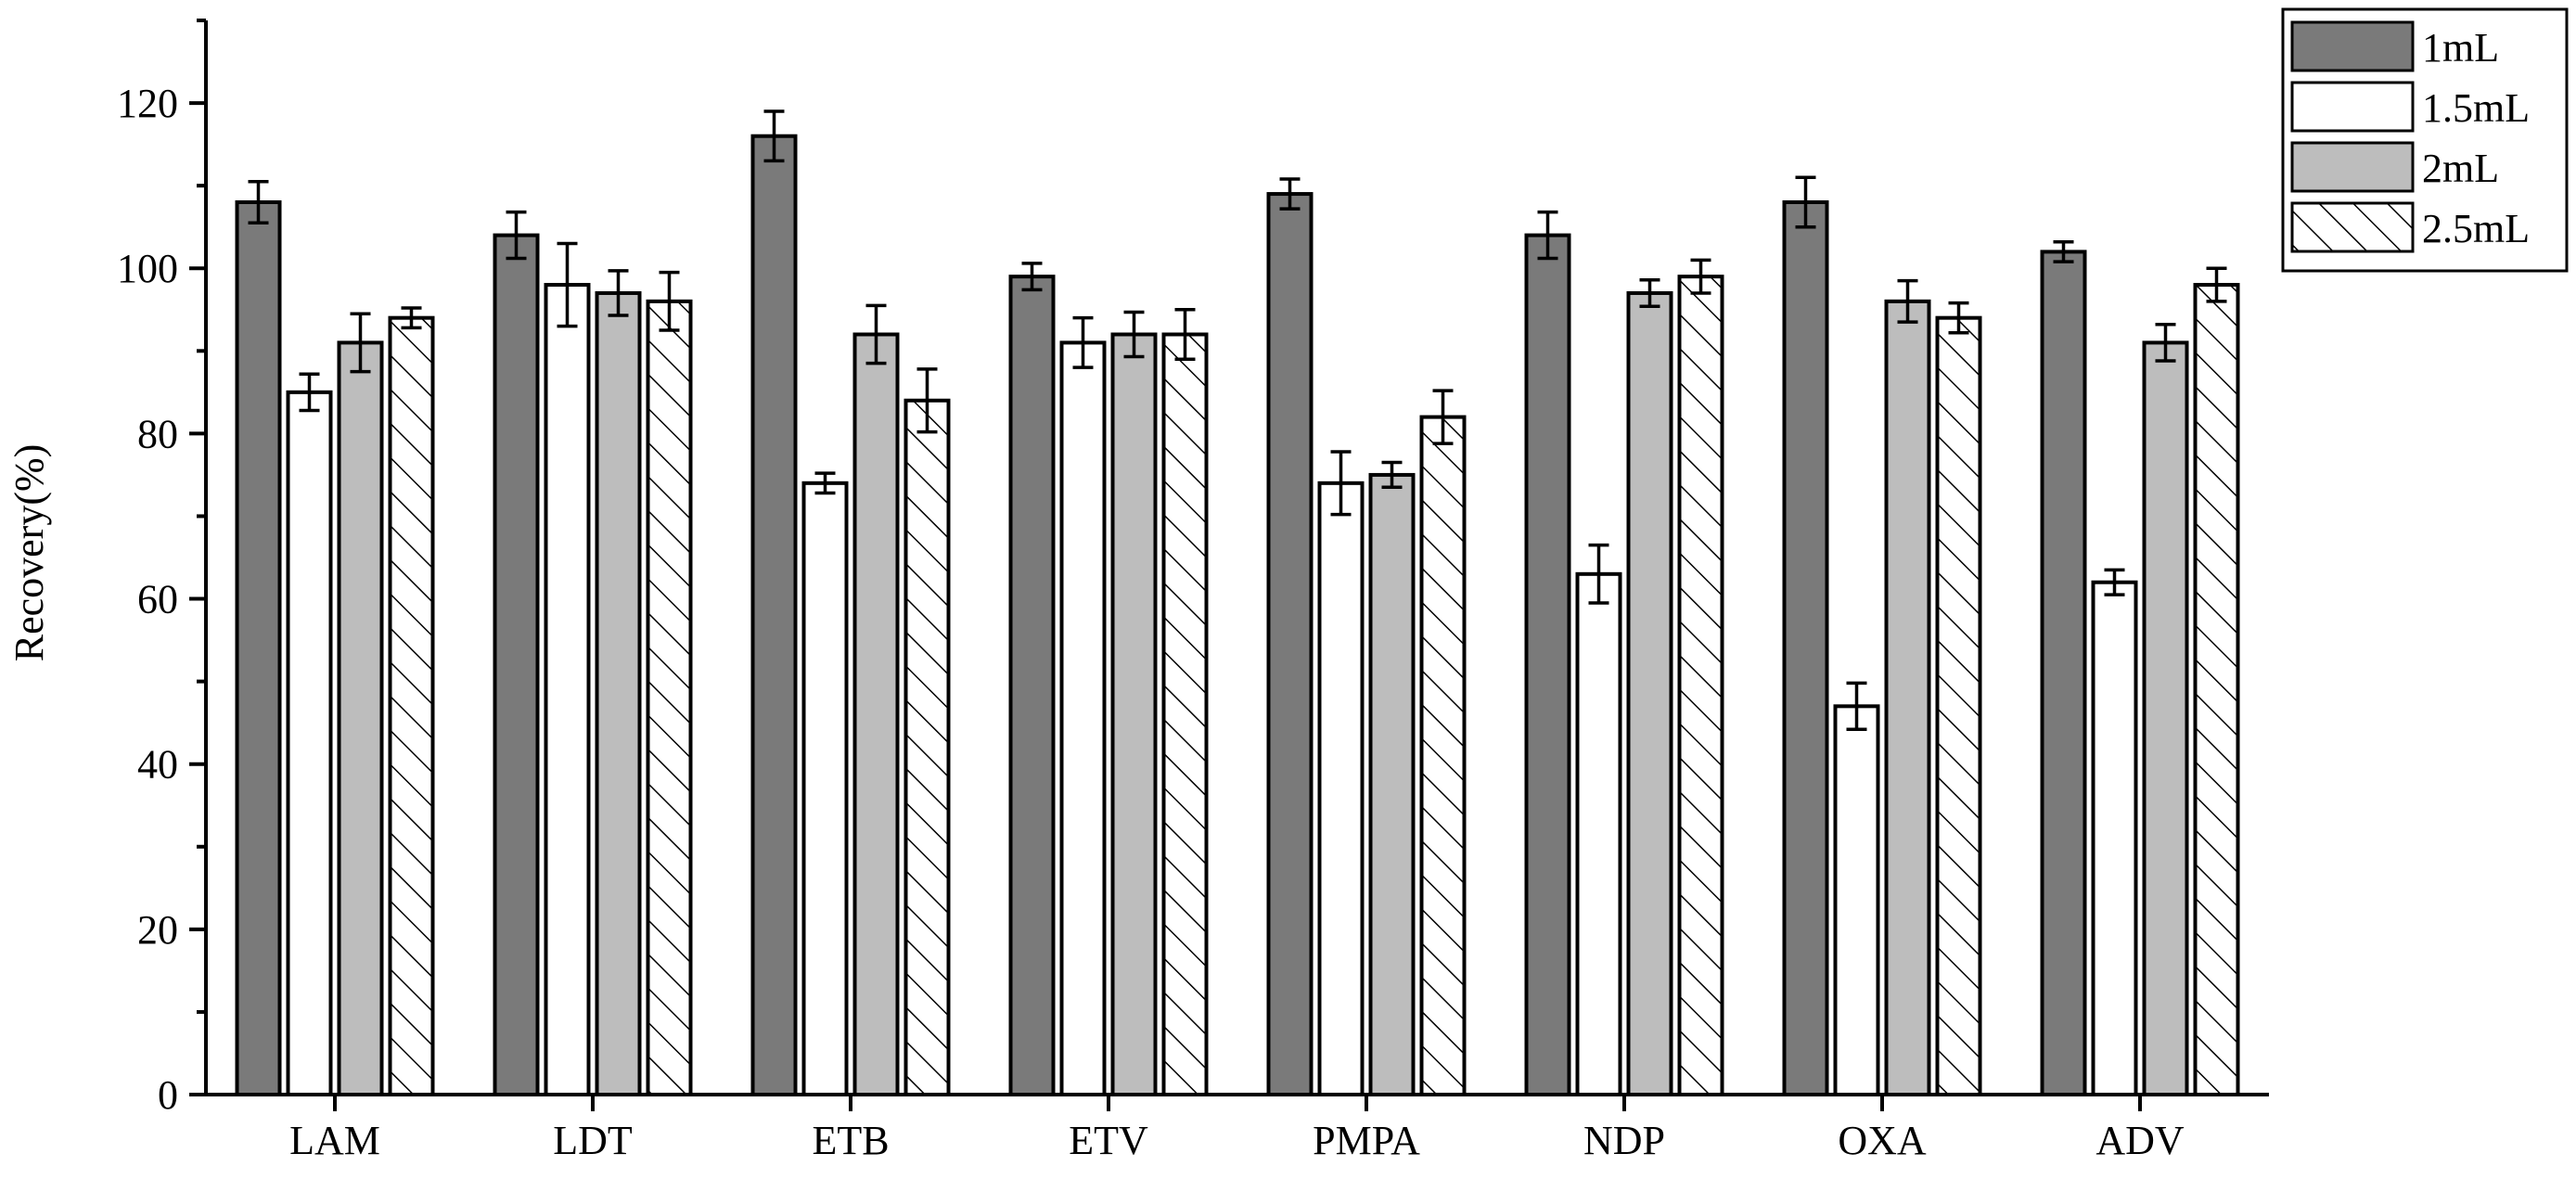 The height and width of the screenshot is (1179, 2576). I want to click on legend-label: 2mL, so click(2460, 168).